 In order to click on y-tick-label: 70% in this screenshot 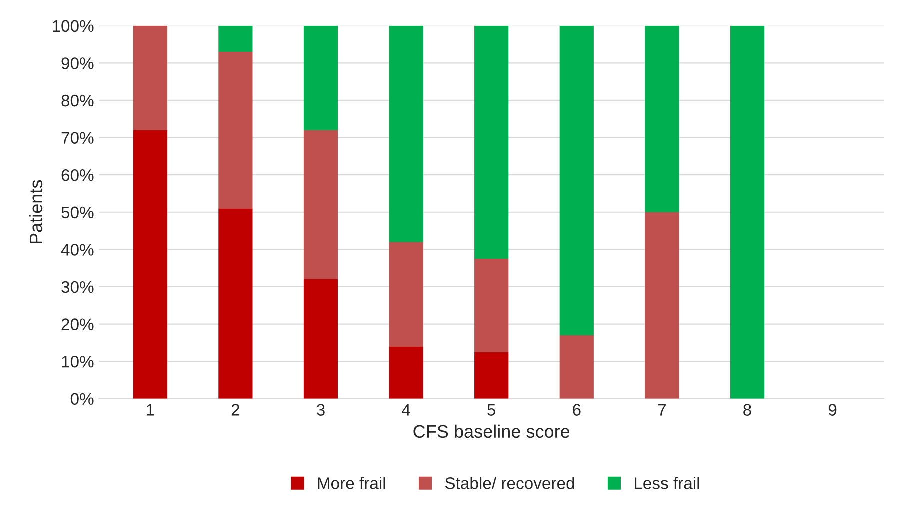, I will do `click(78, 138)`.